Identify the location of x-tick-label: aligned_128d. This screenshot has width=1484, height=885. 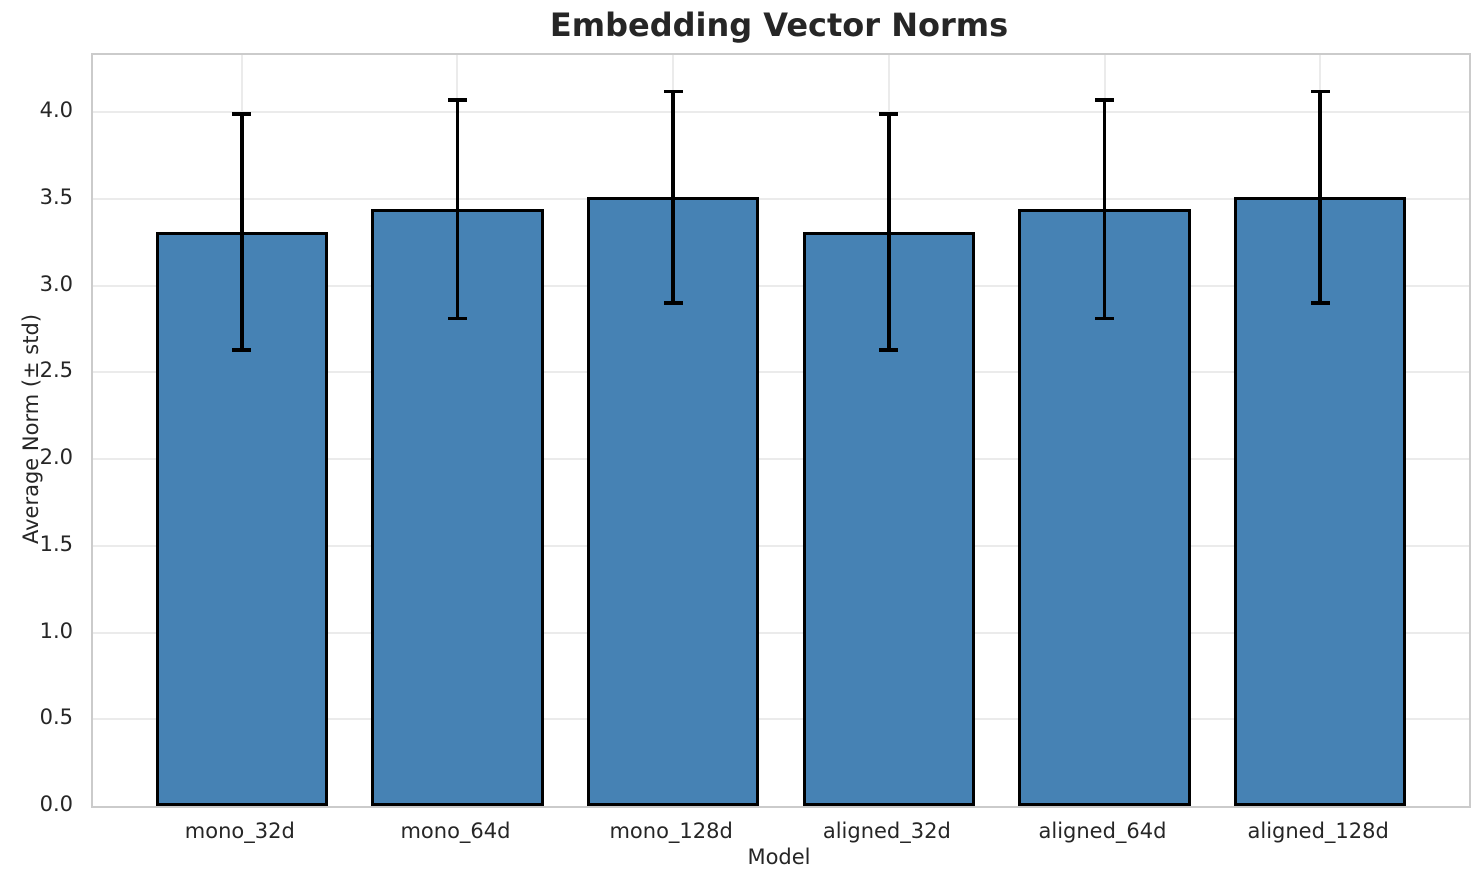
(1318, 831).